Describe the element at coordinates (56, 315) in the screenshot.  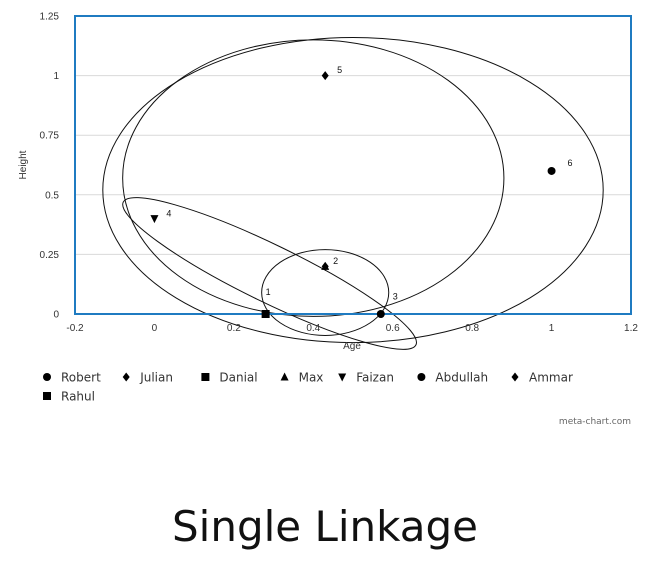
I see `y-tick-label: 0` at that location.